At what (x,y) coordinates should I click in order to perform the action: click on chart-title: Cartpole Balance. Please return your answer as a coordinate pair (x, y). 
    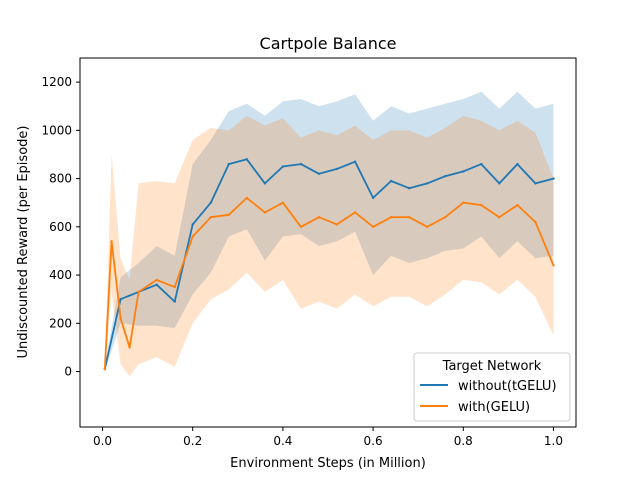
    Looking at the image, I should click on (328, 43).